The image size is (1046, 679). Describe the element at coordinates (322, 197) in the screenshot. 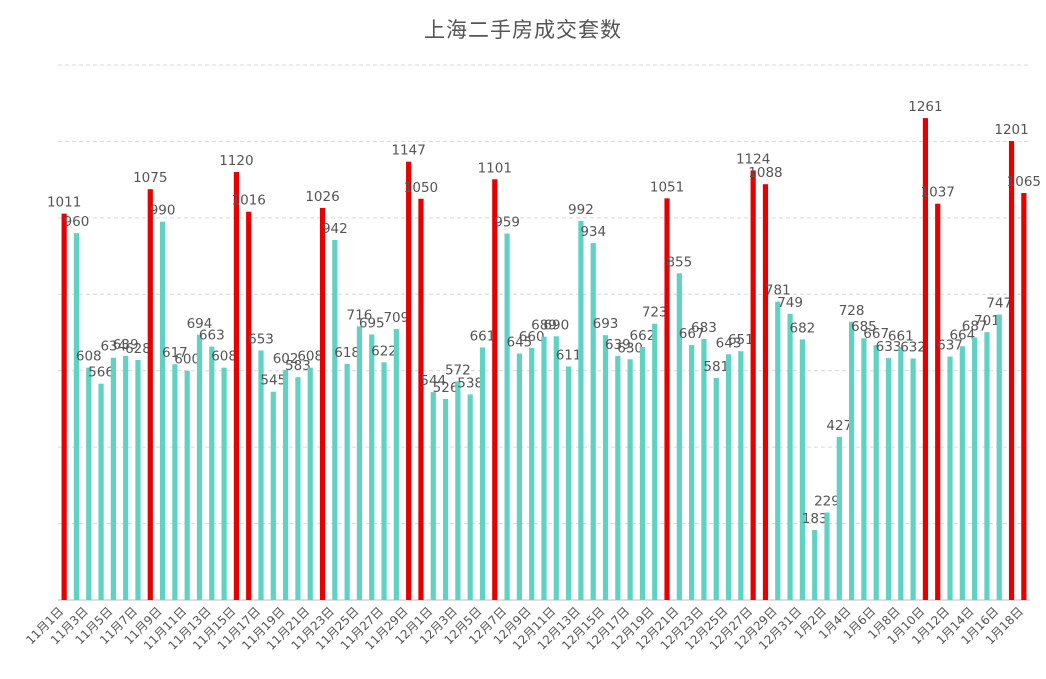

I see `data-label: 1026` at that location.